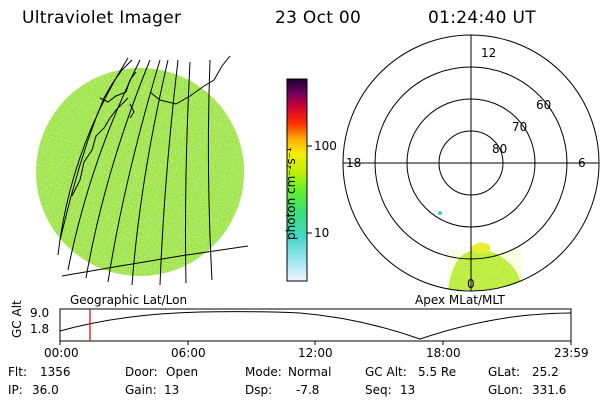 The height and width of the screenshot is (400, 600). What do you see at coordinates (17, 372) in the screenshot?
I see `flt-label: Flt:` at bounding box center [17, 372].